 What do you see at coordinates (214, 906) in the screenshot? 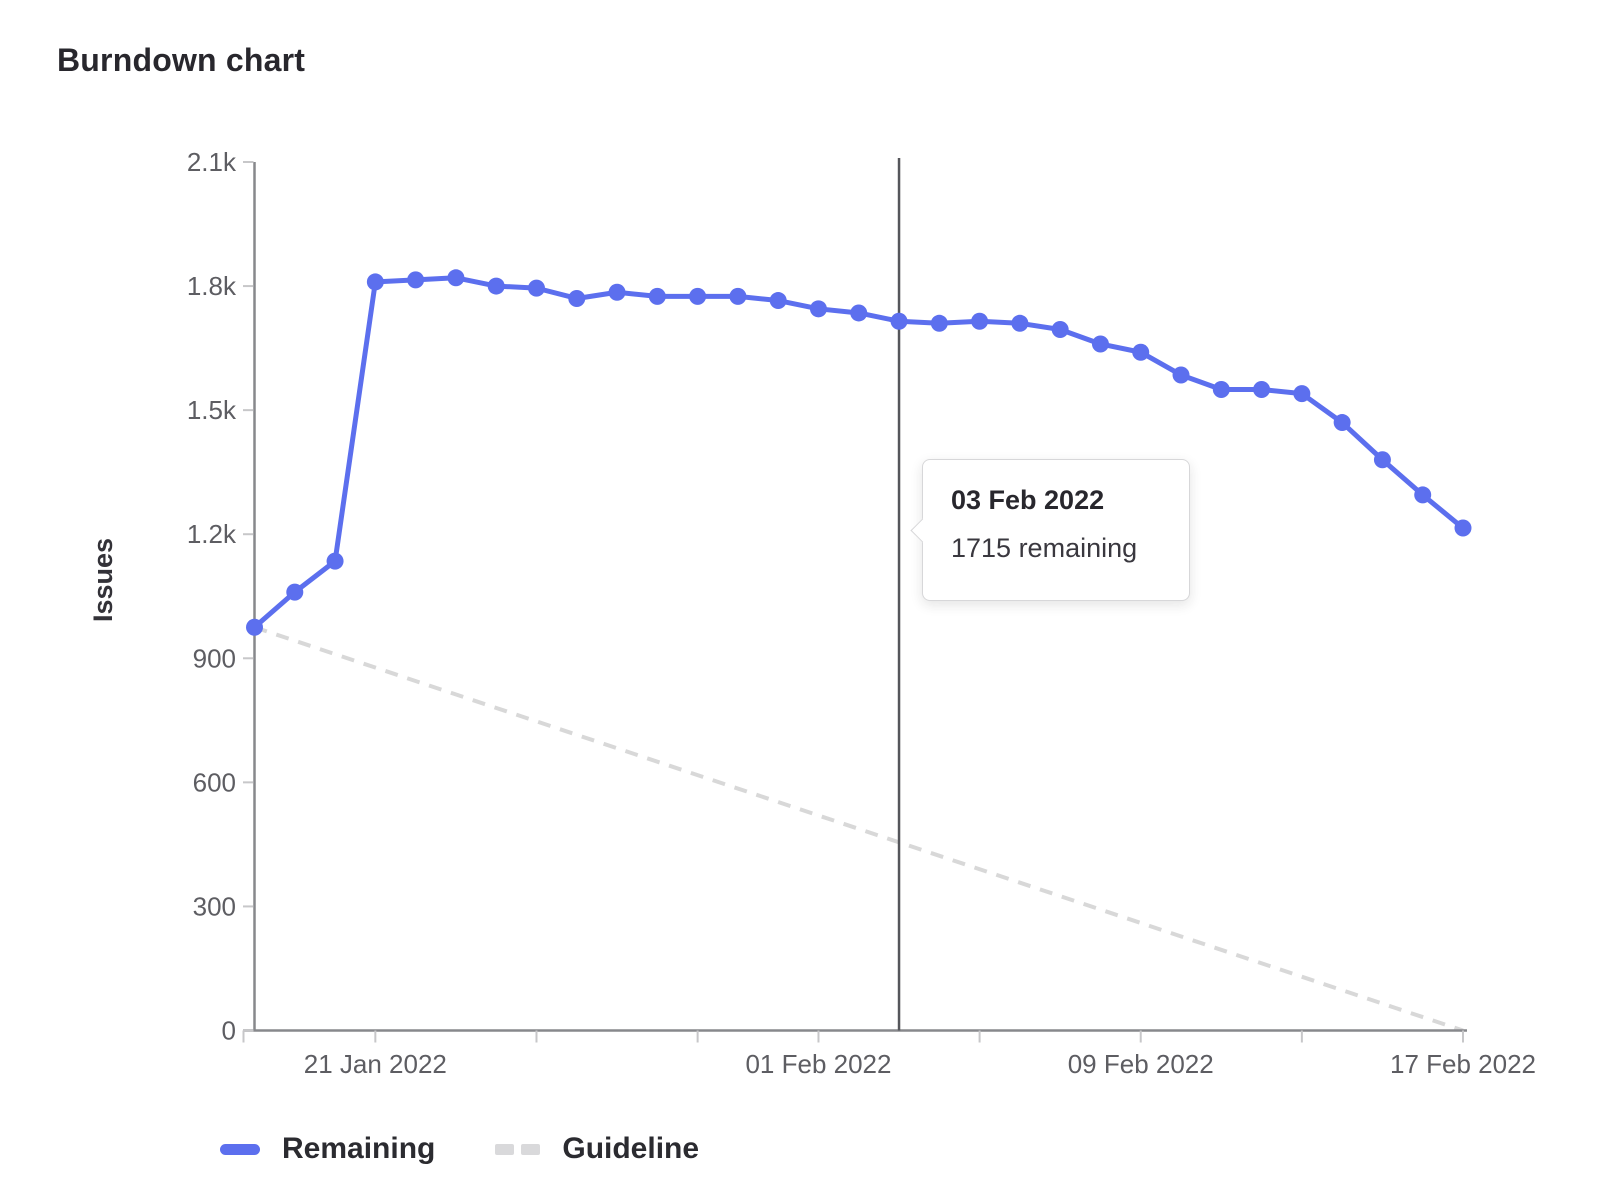
I see `y-axis-tick-label: 300` at bounding box center [214, 906].